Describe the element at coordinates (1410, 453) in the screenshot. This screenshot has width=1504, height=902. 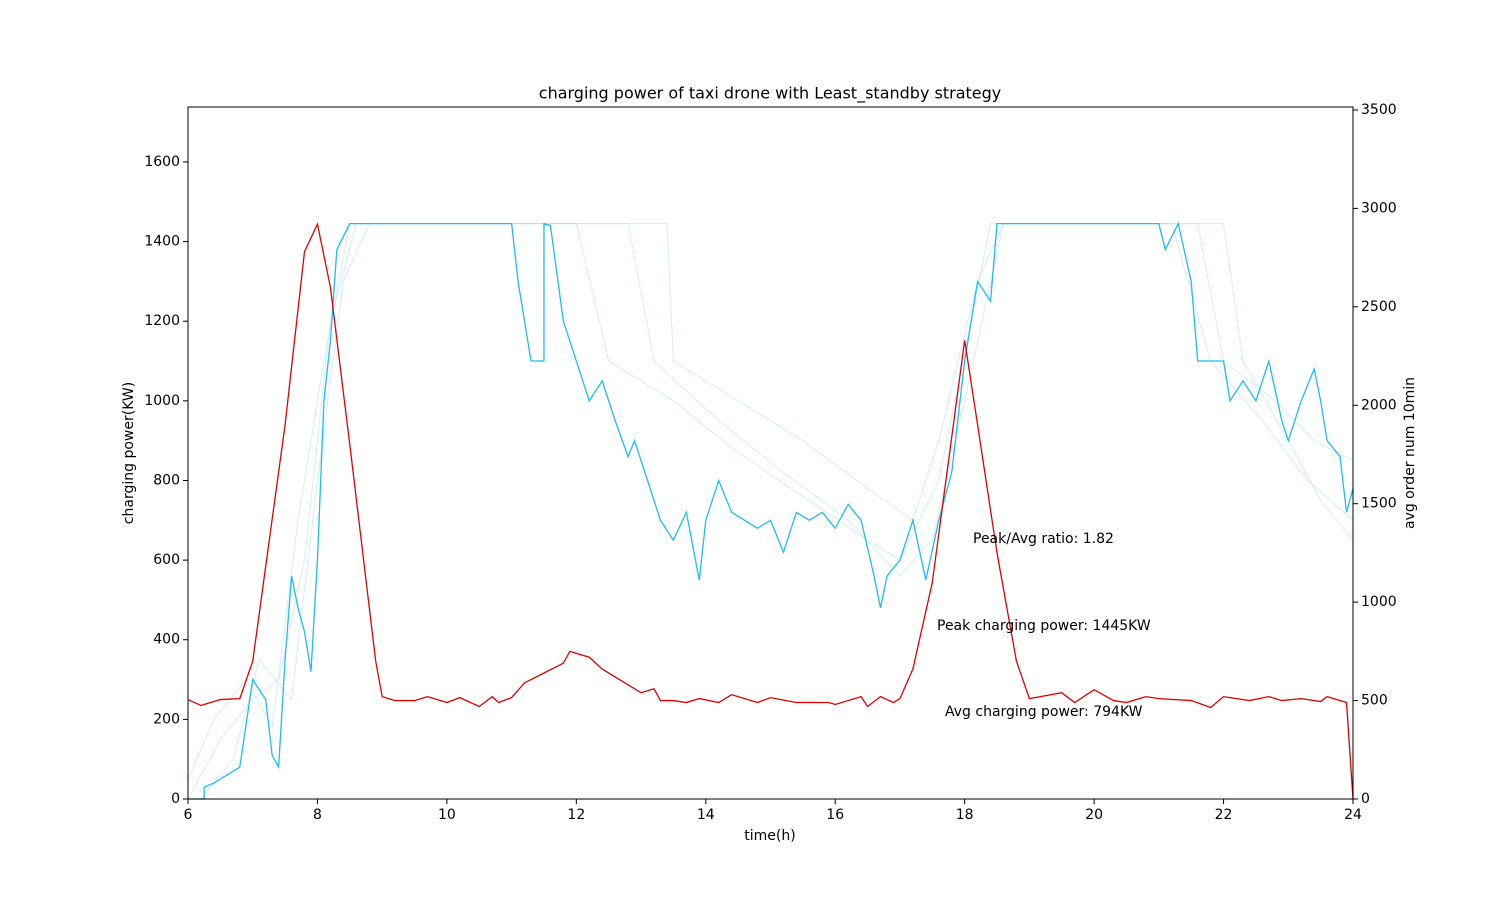
I see `y2-axis-label: avg order num 10min` at that location.